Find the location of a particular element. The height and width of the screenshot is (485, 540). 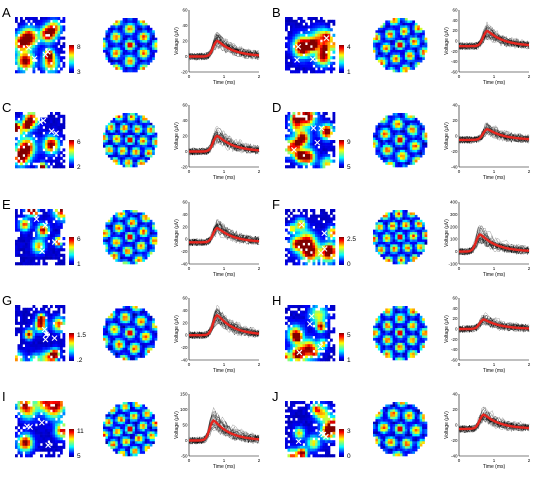

y-tick-label: -20 is located at coordinates (184, 251).